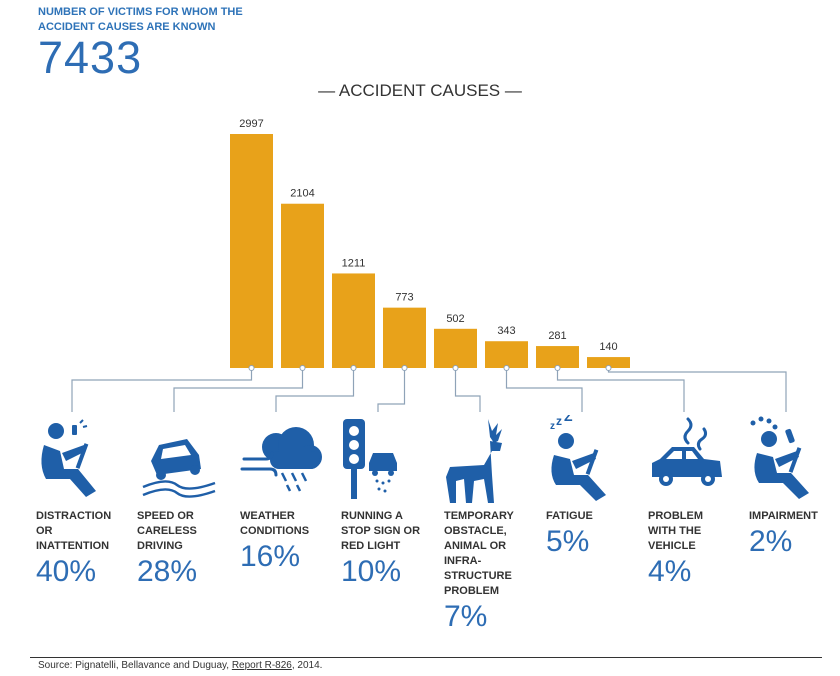 This screenshot has height=676, width=840. Describe the element at coordinates (66, 571) in the screenshot. I see `category-percent: 40%` at that location.